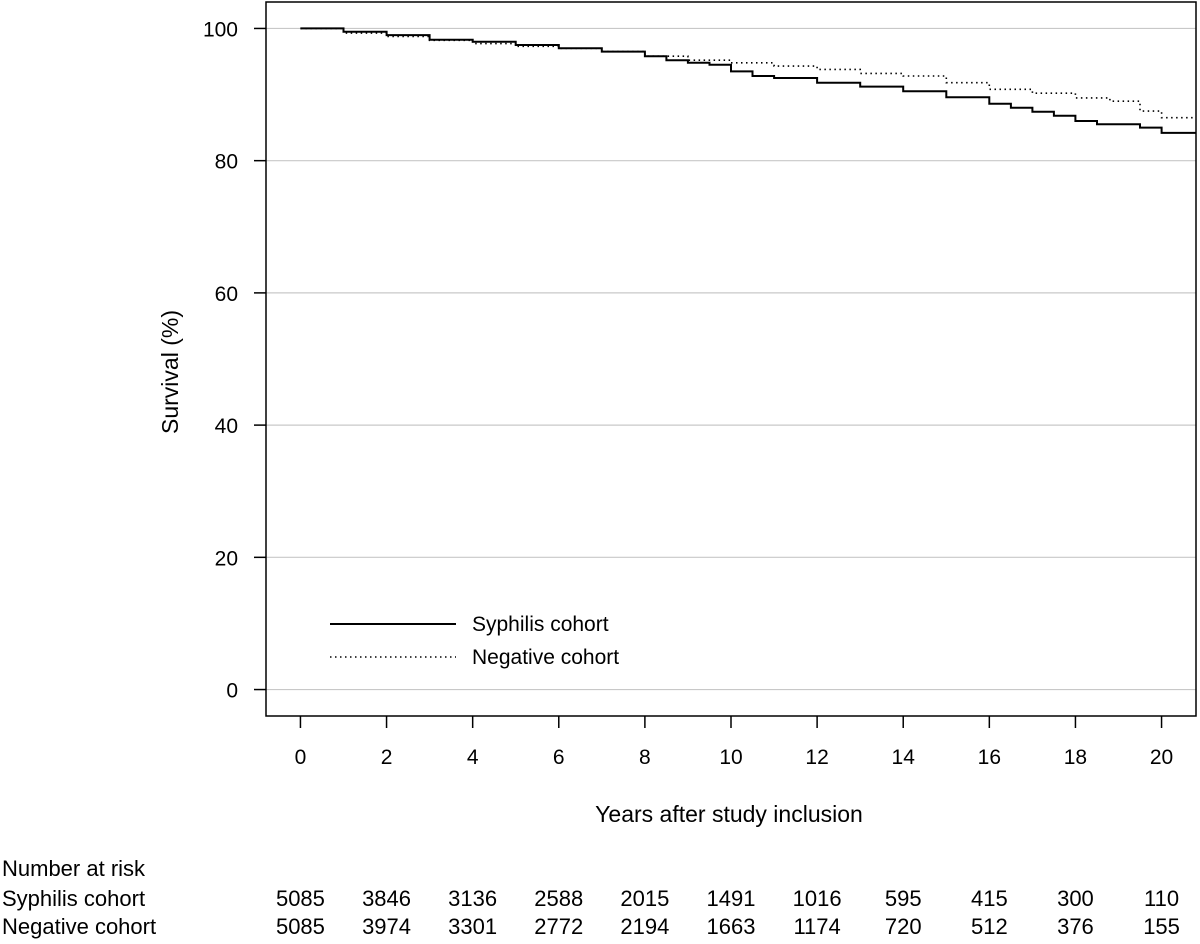 This screenshot has width=1200, height=944. I want to click on risk-cell: 720, so click(903, 926).